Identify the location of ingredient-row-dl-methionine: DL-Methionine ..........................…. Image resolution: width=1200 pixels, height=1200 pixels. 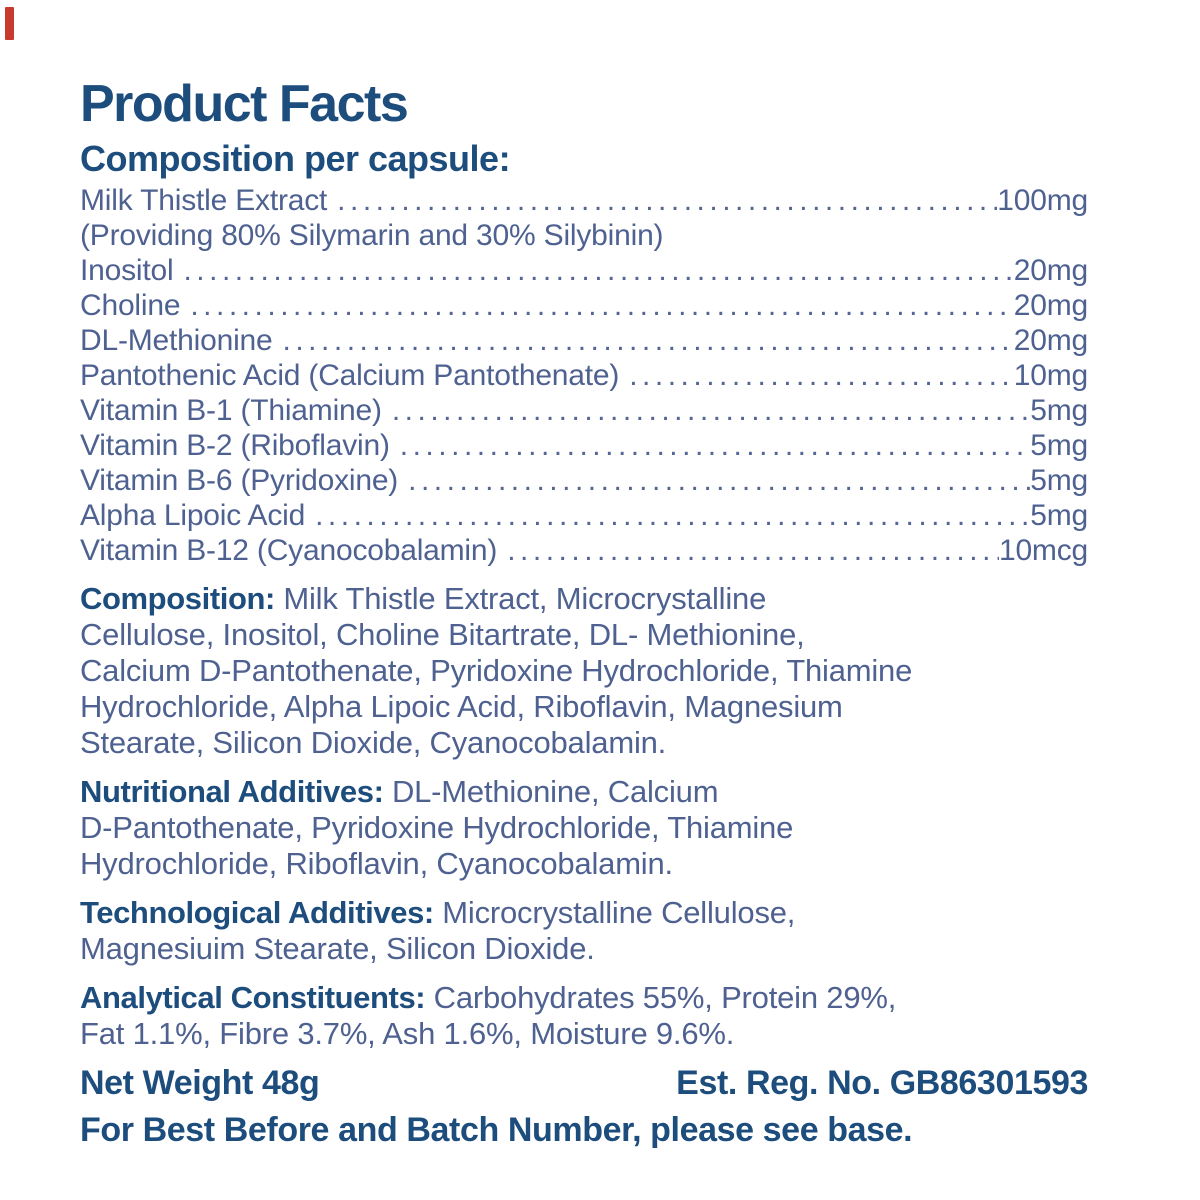
(584, 340).